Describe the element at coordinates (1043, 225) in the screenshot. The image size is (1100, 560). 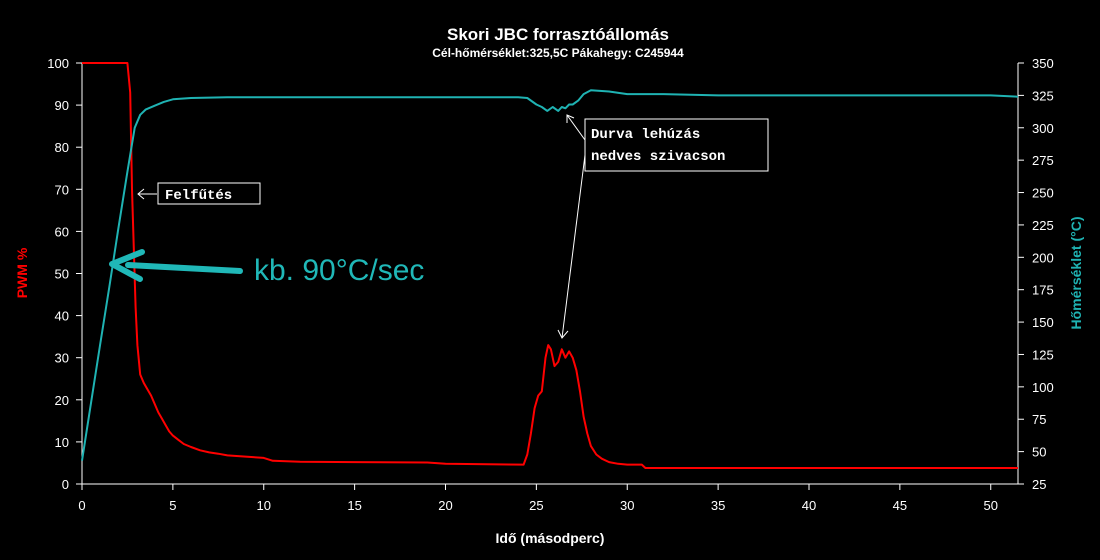
I see `right-y-tick-label: 225` at that location.